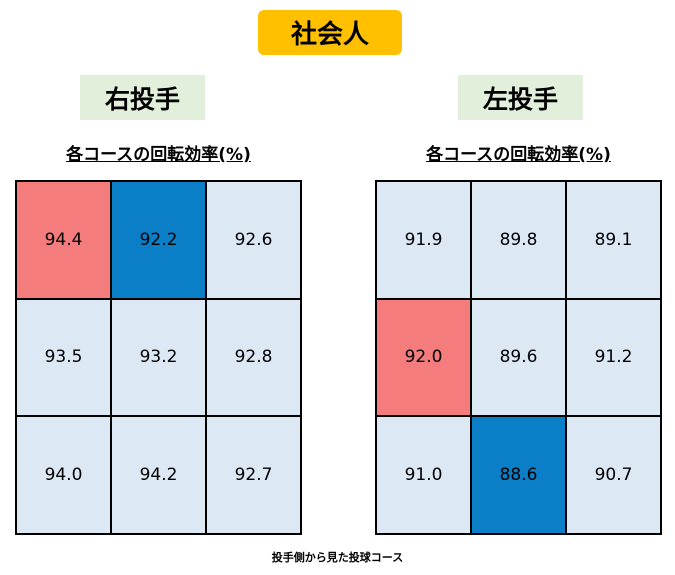 The image size is (675, 575). I want to click on cell: 92.2, so click(158, 240).